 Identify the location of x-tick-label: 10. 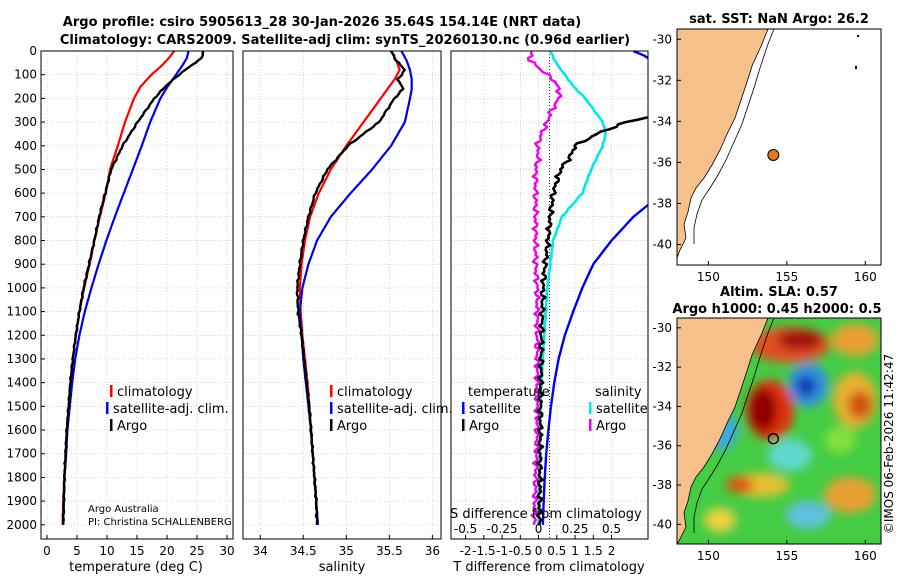
(106, 551).